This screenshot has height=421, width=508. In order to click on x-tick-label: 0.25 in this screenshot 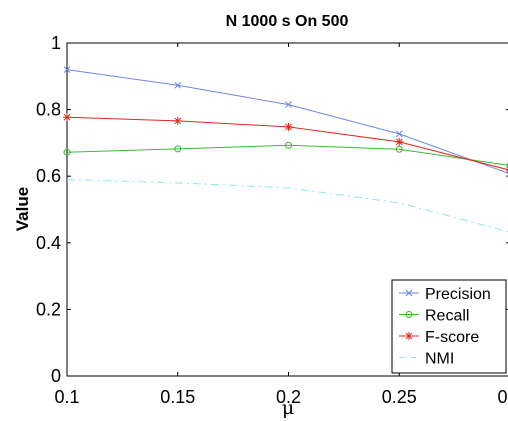, I will do `click(399, 397)`.